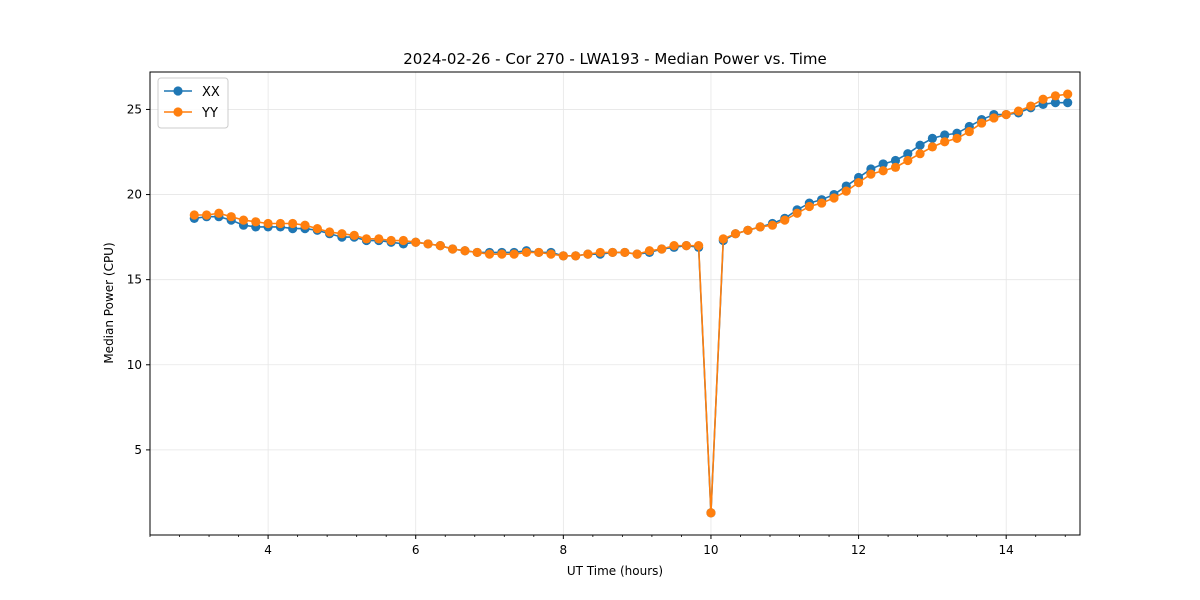  Describe the element at coordinates (268, 550) in the screenshot. I see `x-tick-label: 4` at that location.